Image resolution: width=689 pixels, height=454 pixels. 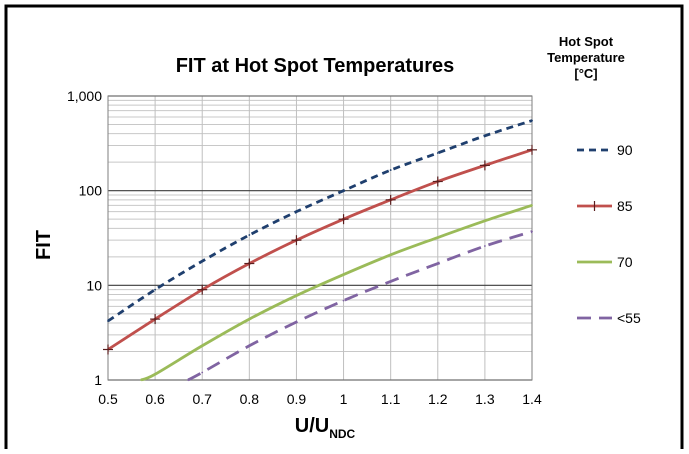 I want to click on x-tick-label: 0.8, so click(x=250, y=399).